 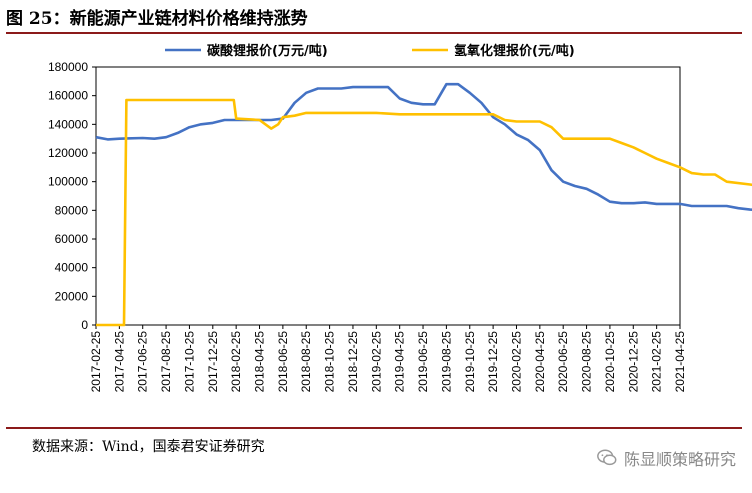 What do you see at coordinates (72, 210) in the screenshot?
I see `y-tick-label: 80000` at bounding box center [72, 210].